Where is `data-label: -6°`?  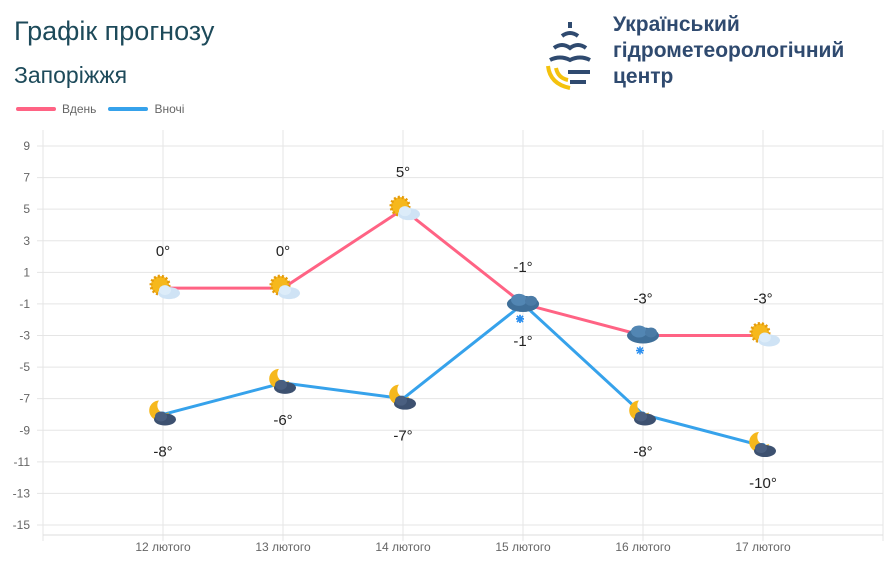 data-label: -6° is located at coordinates (282, 420).